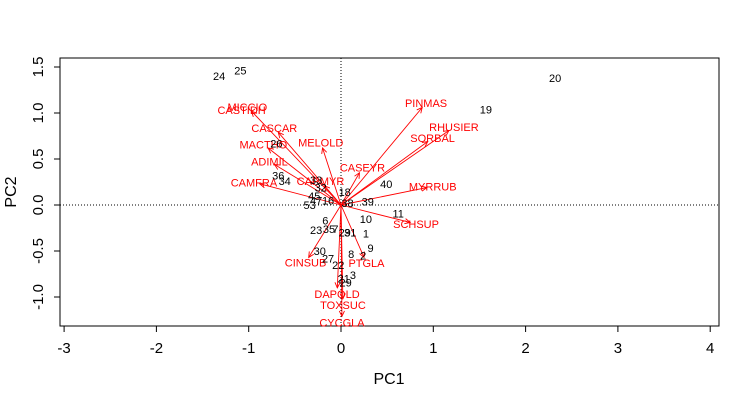 This screenshot has width=750, height=400. What do you see at coordinates (38, 159) in the screenshot?
I see `y-tick-label: 0.5` at bounding box center [38, 159].